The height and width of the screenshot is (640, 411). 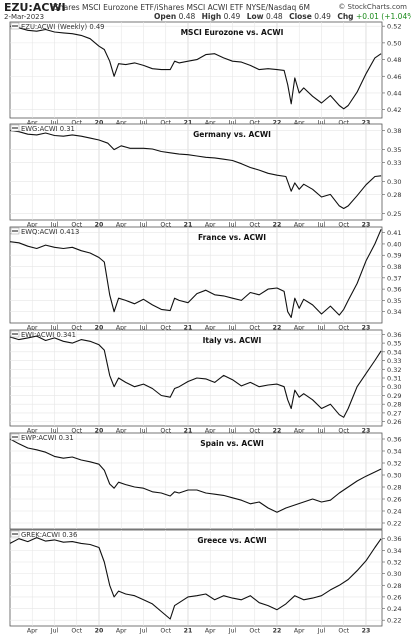 What do you see at coordinates (394, 379) in the screenshot?
I see `y-tick-label: 0.31` at bounding box center [394, 379].